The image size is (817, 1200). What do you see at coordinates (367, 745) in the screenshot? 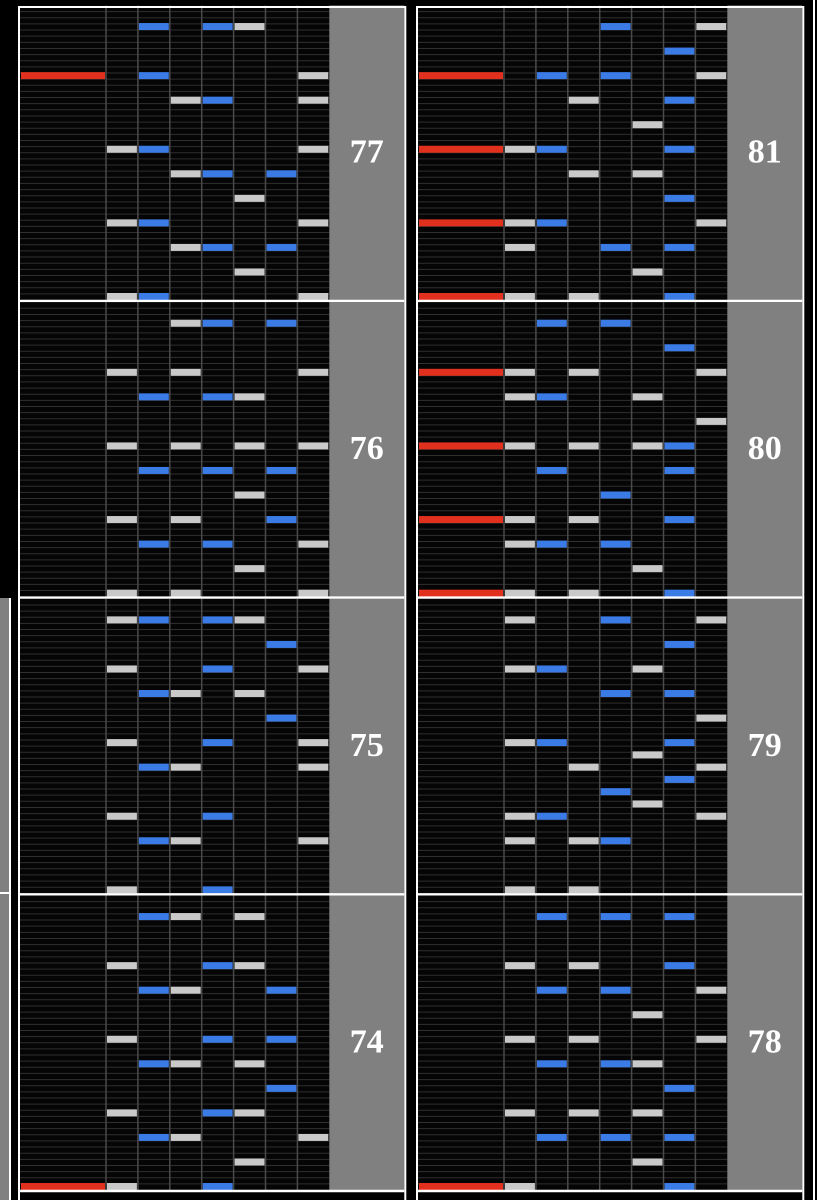
I see `measure-number: 75` at bounding box center [367, 745].